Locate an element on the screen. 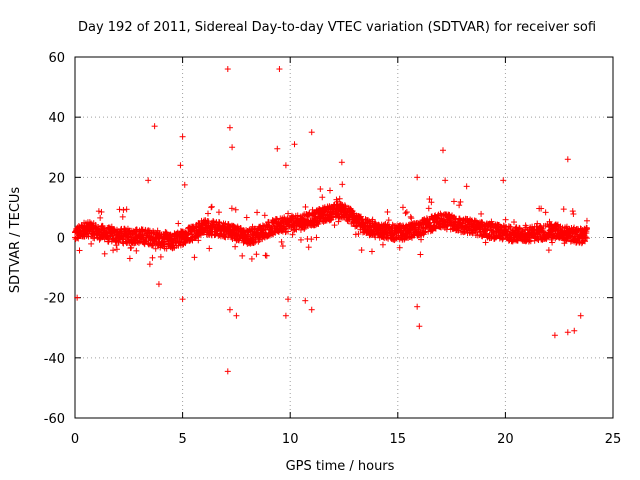 The image size is (640, 480). y-tick-label: 20 is located at coordinates (56, 178).